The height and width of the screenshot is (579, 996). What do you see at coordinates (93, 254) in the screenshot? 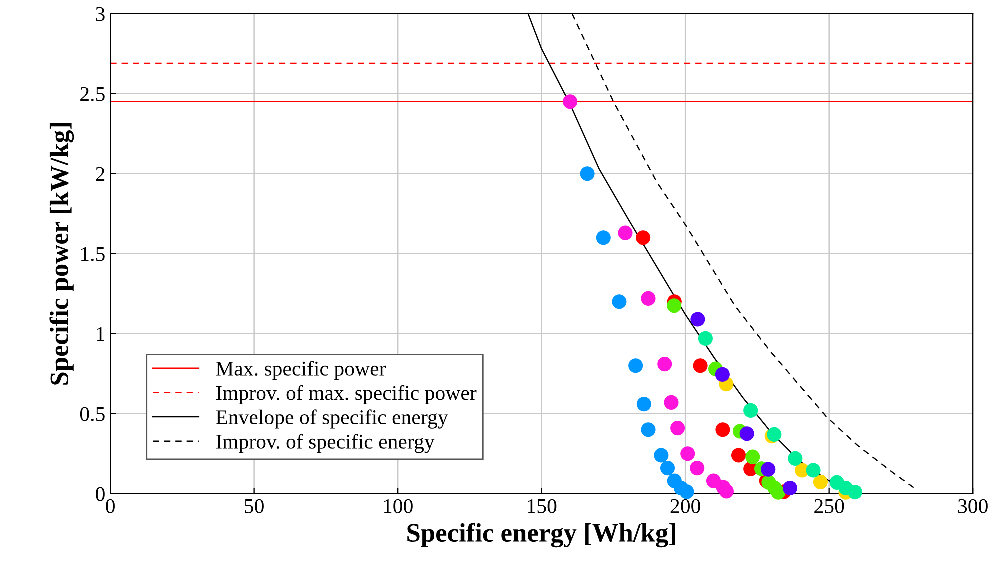
I see `y-tick-label: 1.5` at bounding box center [93, 254].